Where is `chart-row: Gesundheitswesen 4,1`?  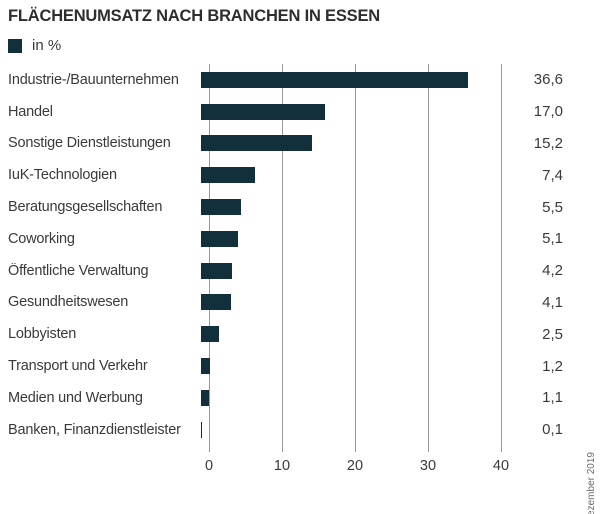 chart-row: Gesundheitswesen 4,1 is located at coordinates (300, 303).